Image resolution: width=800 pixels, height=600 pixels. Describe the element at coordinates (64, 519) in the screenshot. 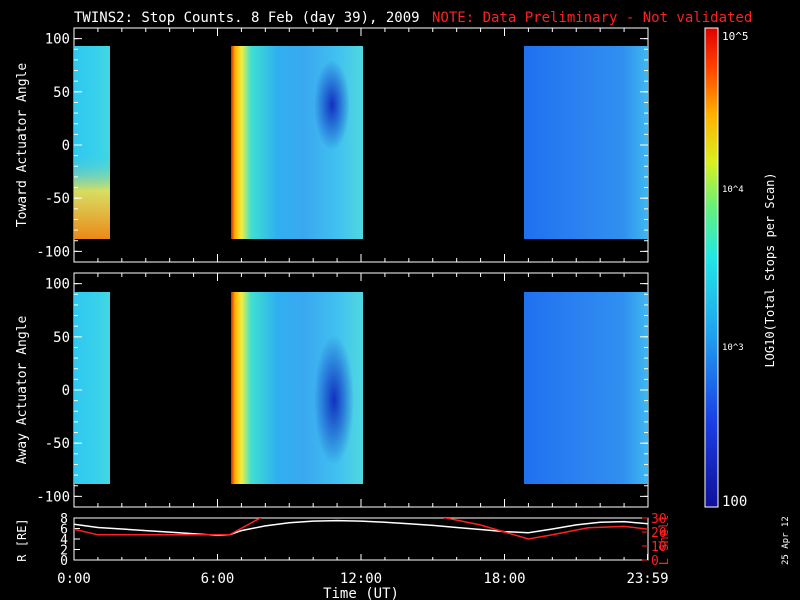

I see `panel3-ytick-label: 8` at that location.